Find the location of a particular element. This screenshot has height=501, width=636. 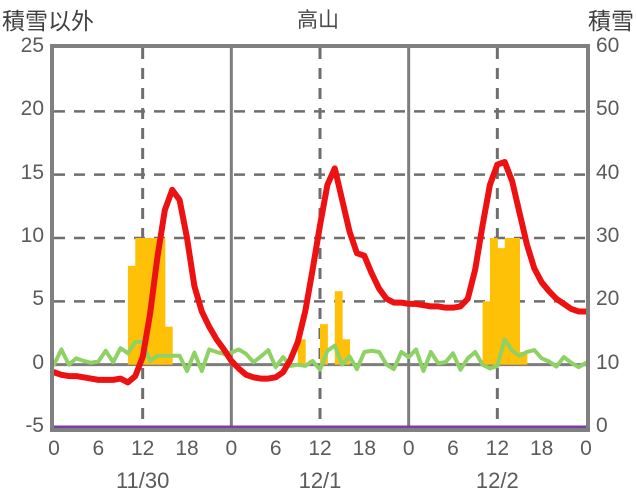

chart-title: 高山 is located at coordinates (318, 20).